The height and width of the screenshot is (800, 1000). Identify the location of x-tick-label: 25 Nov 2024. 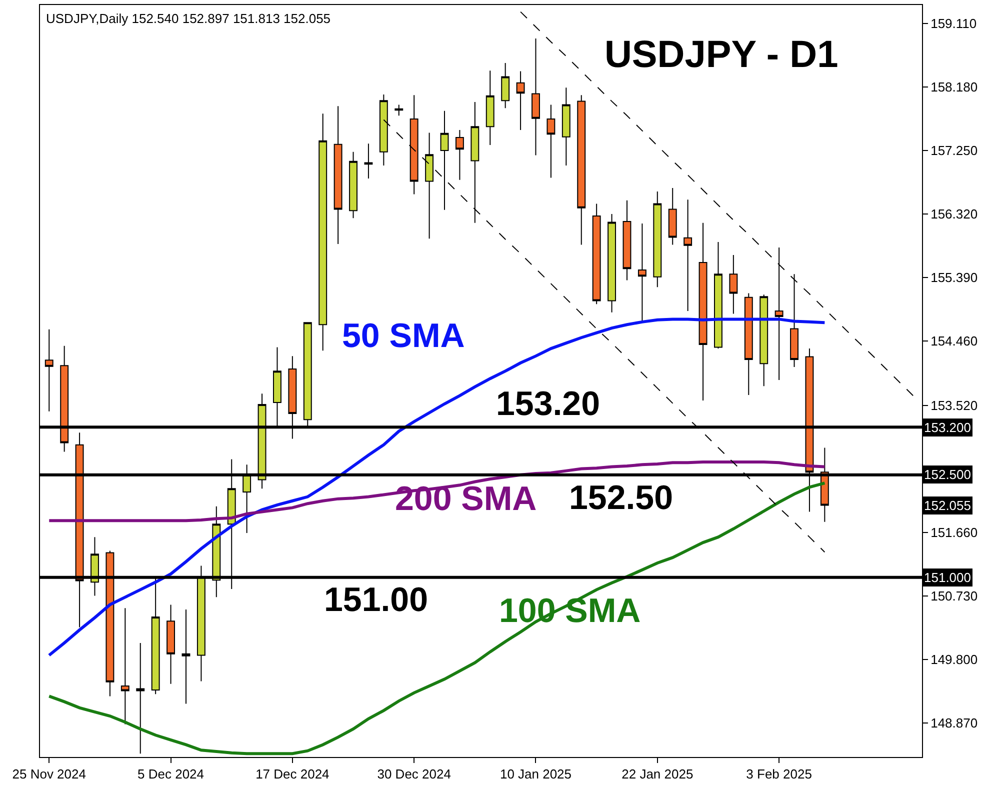
(49, 774).